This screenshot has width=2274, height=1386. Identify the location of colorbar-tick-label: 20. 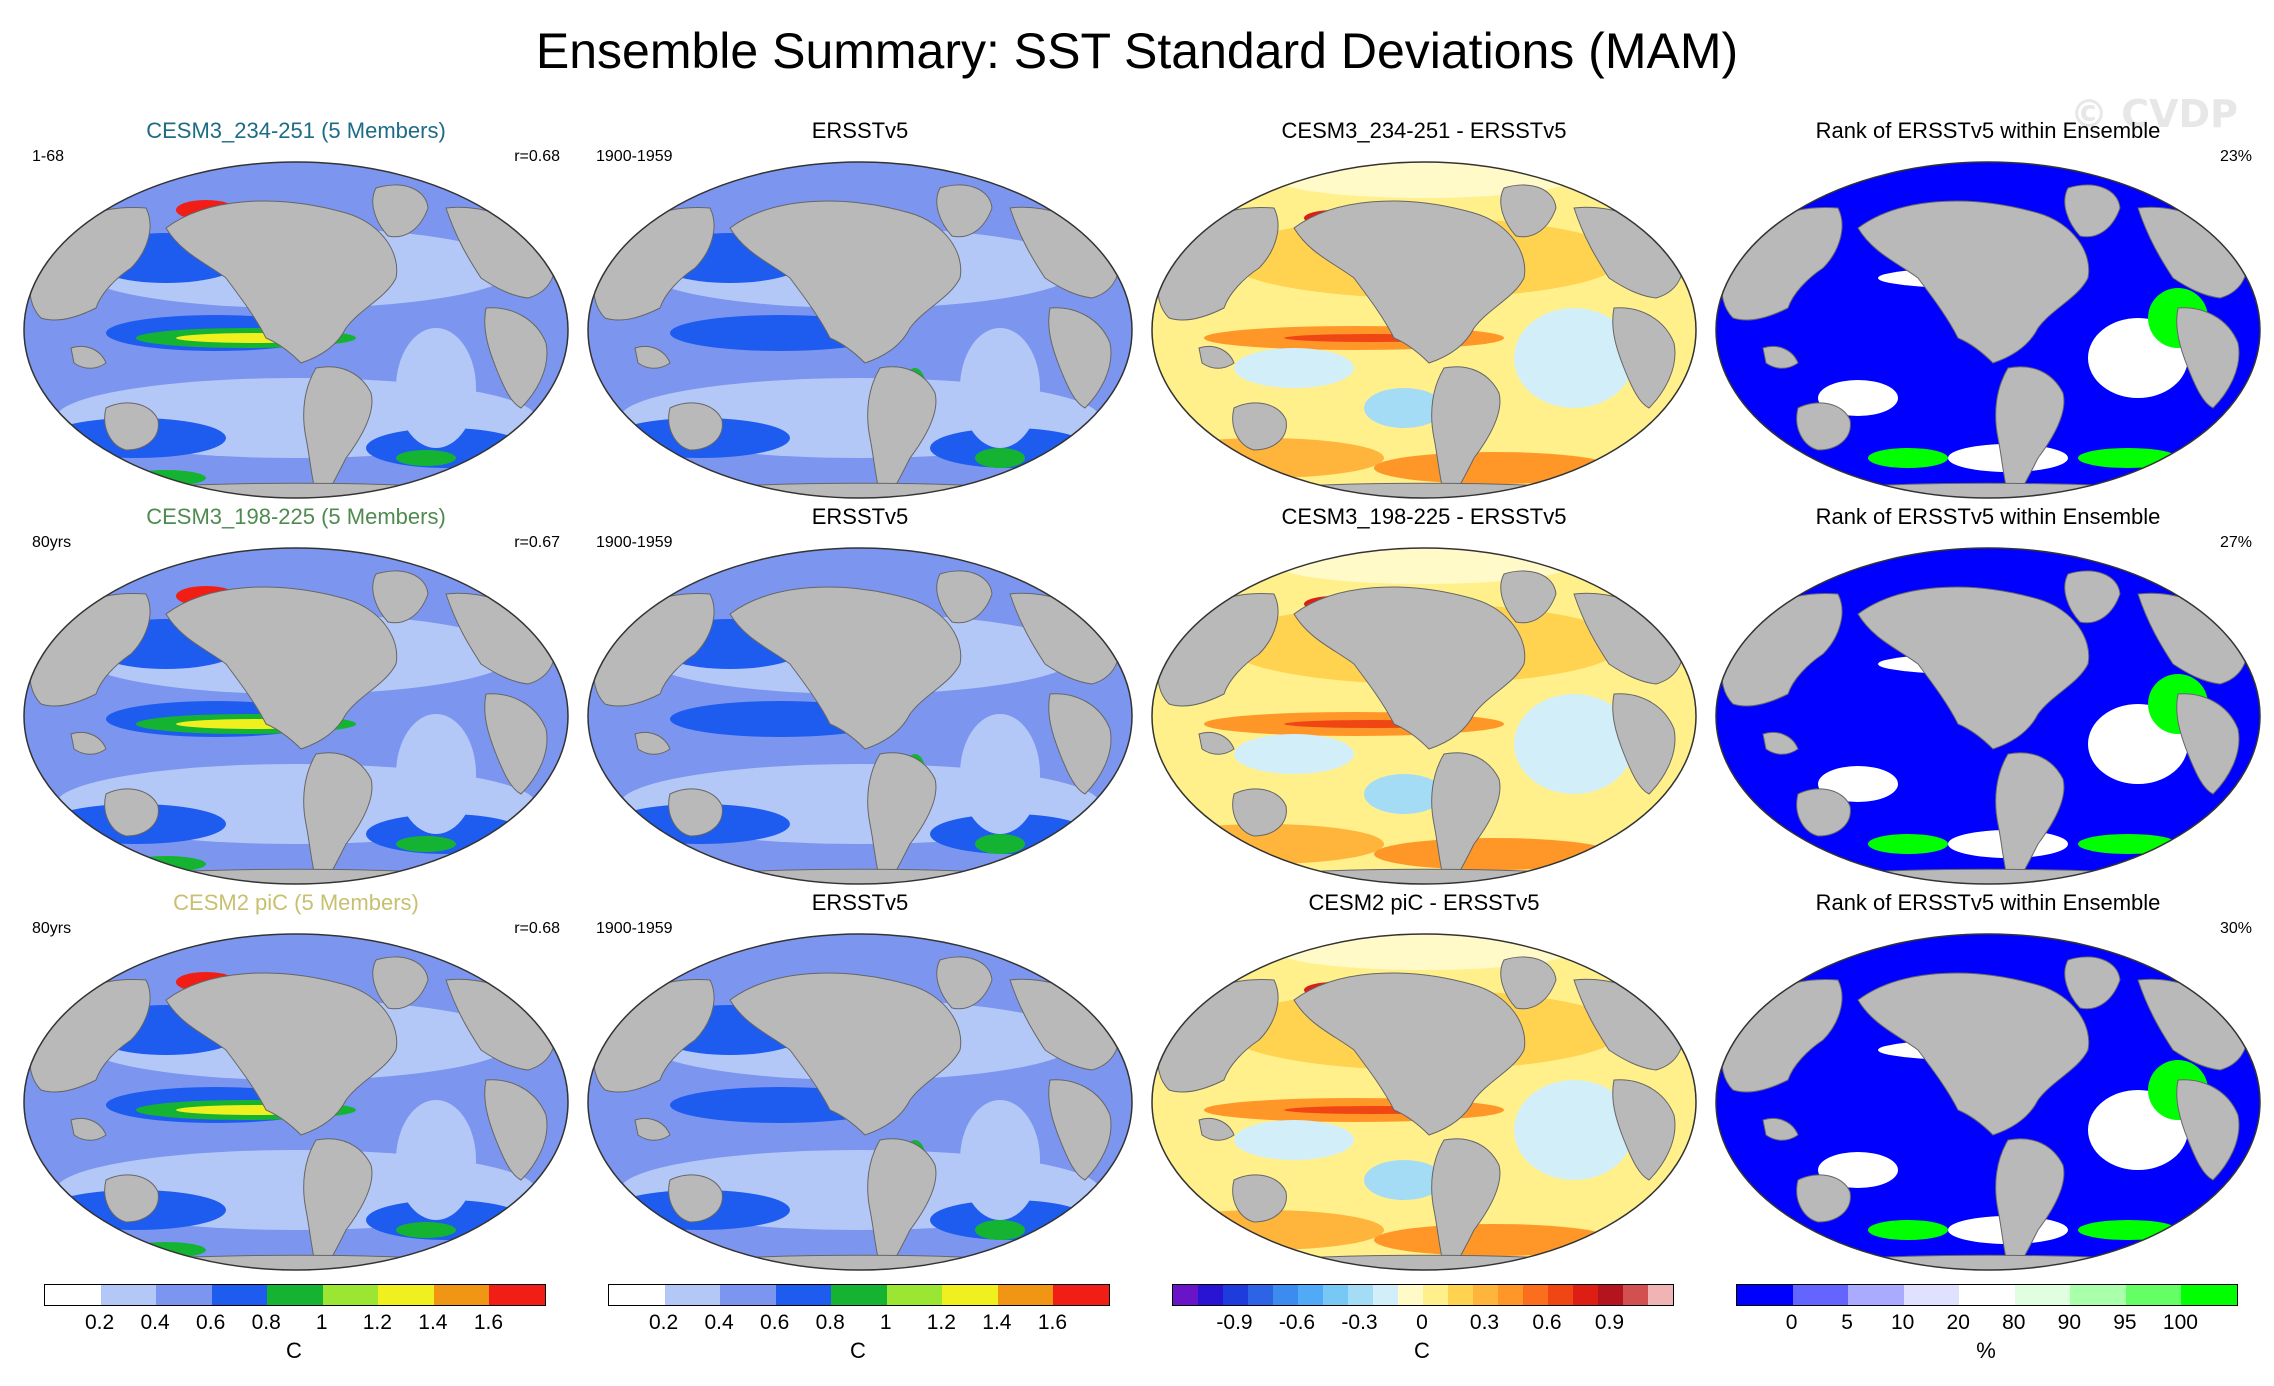
(1958, 1322).